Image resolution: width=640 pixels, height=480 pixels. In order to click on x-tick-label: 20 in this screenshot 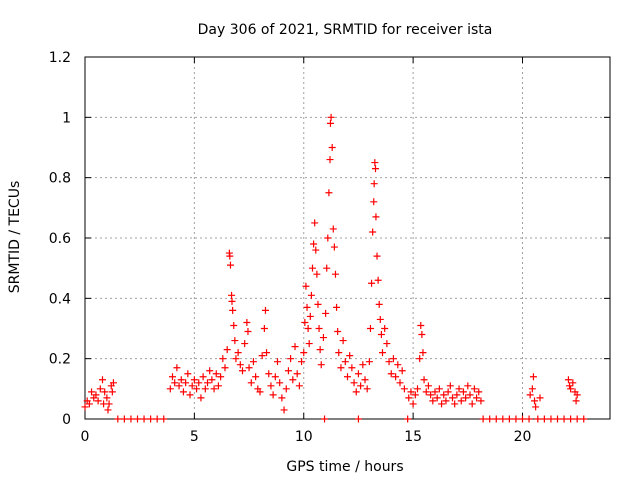, I will do `click(523, 437)`.